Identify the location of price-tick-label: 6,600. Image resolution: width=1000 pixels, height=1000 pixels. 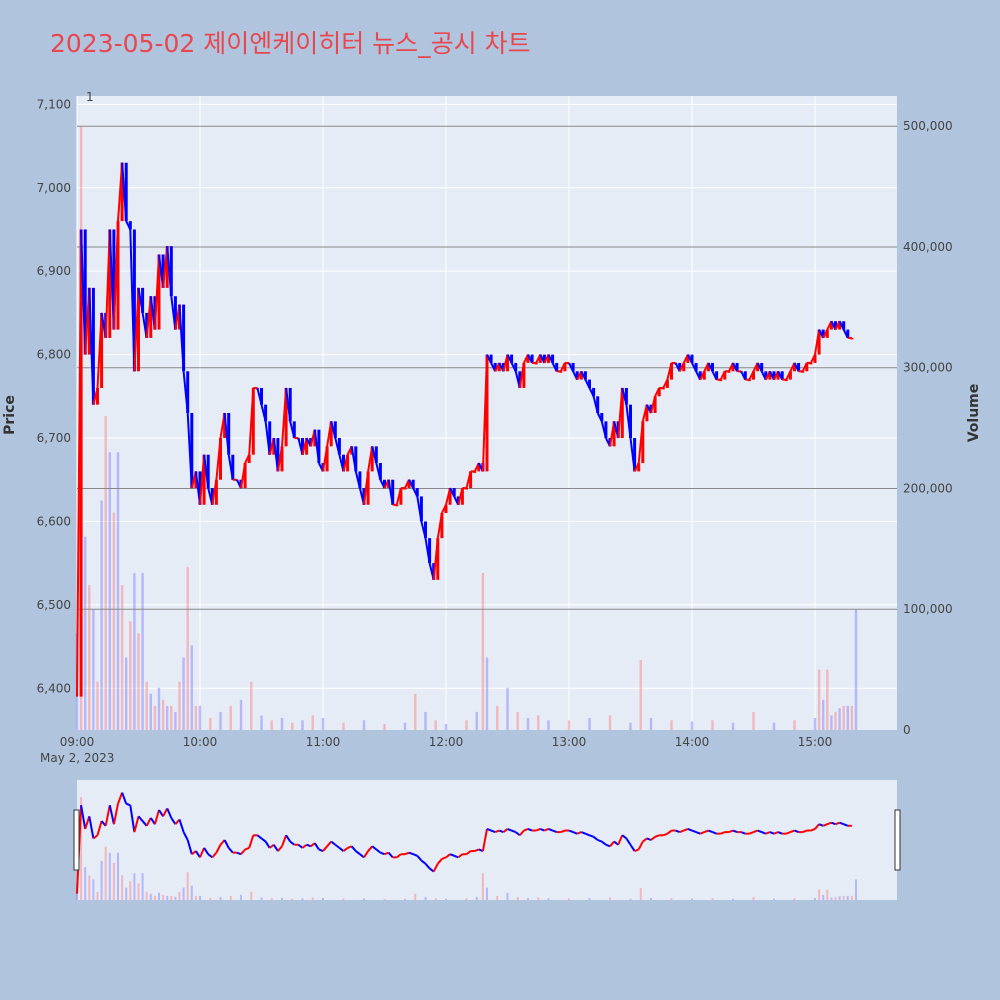
(54, 521).